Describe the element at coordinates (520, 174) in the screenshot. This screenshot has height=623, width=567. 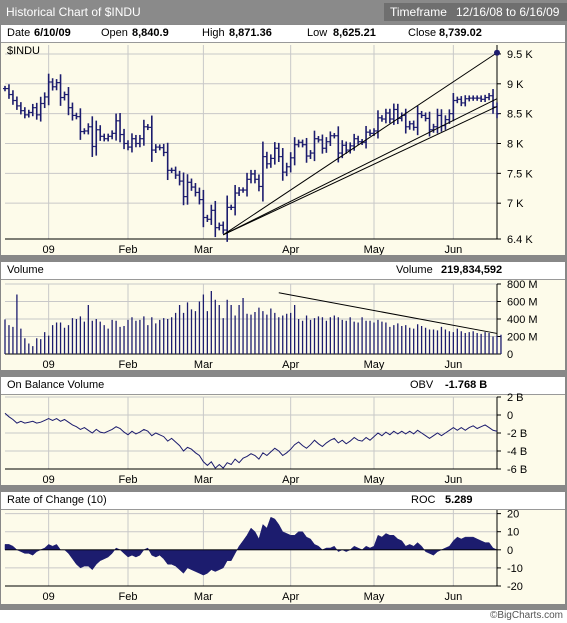
I see `y-tick-label: 7.5 K` at that location.